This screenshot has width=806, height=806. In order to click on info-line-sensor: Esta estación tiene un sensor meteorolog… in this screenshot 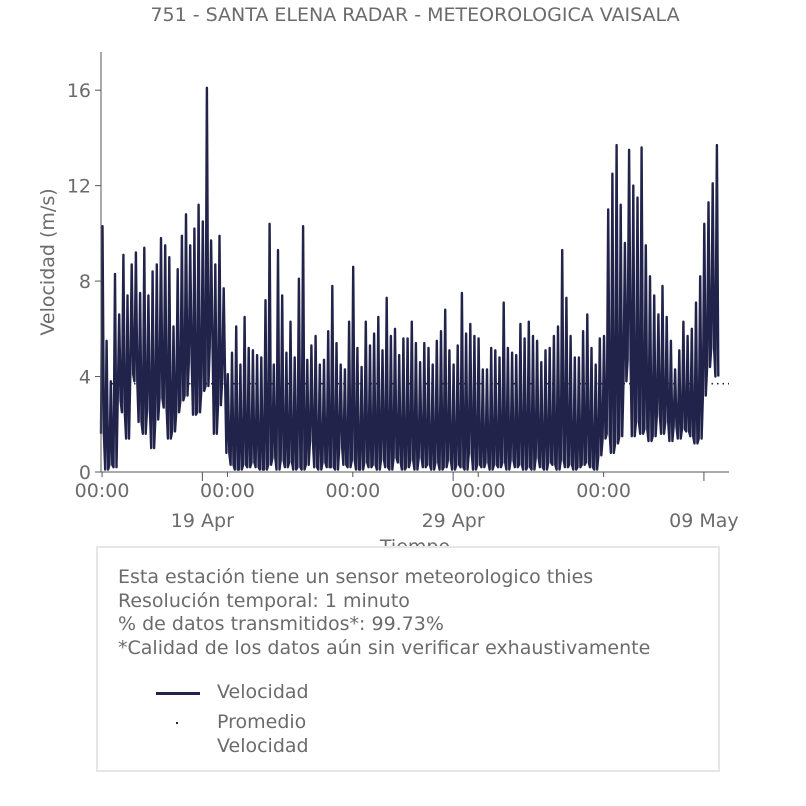, I will do `click(356, 577)`.